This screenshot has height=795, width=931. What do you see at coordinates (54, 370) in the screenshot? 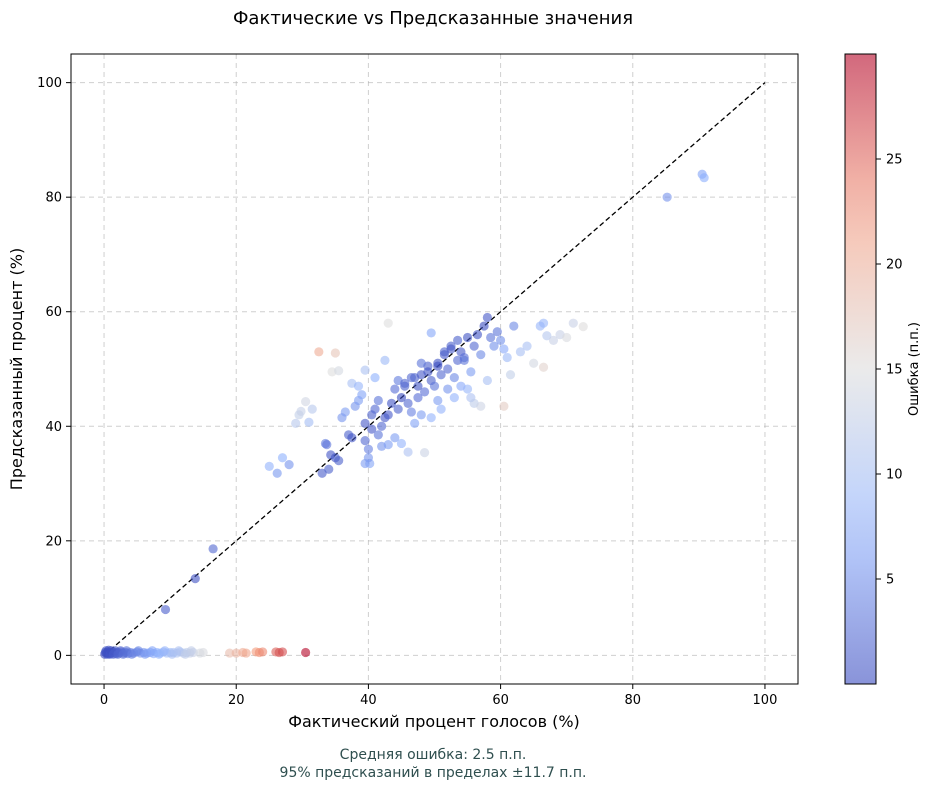
I see `y-axis-ticks: 0 20 40 60 80 100` at bounding box center [54, 370].